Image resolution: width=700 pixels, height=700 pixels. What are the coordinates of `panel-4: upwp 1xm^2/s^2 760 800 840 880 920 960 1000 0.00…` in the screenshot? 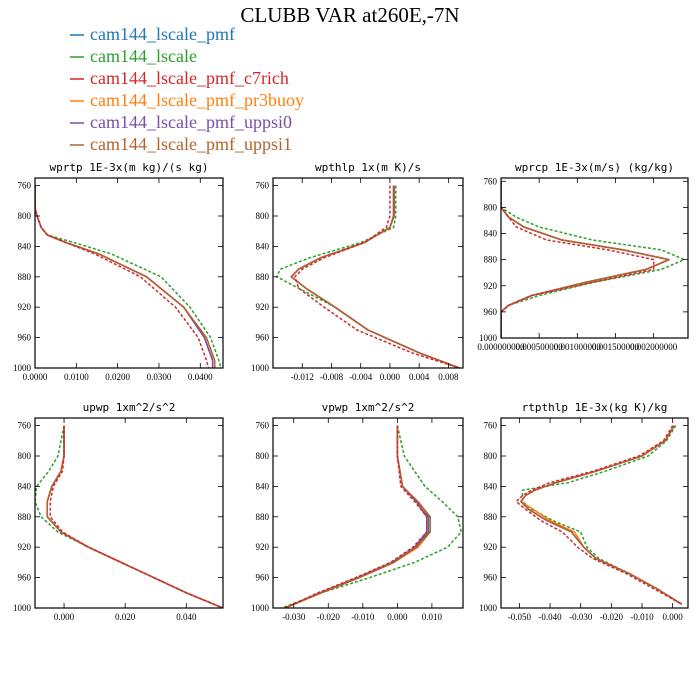 It's located at (118, 511).